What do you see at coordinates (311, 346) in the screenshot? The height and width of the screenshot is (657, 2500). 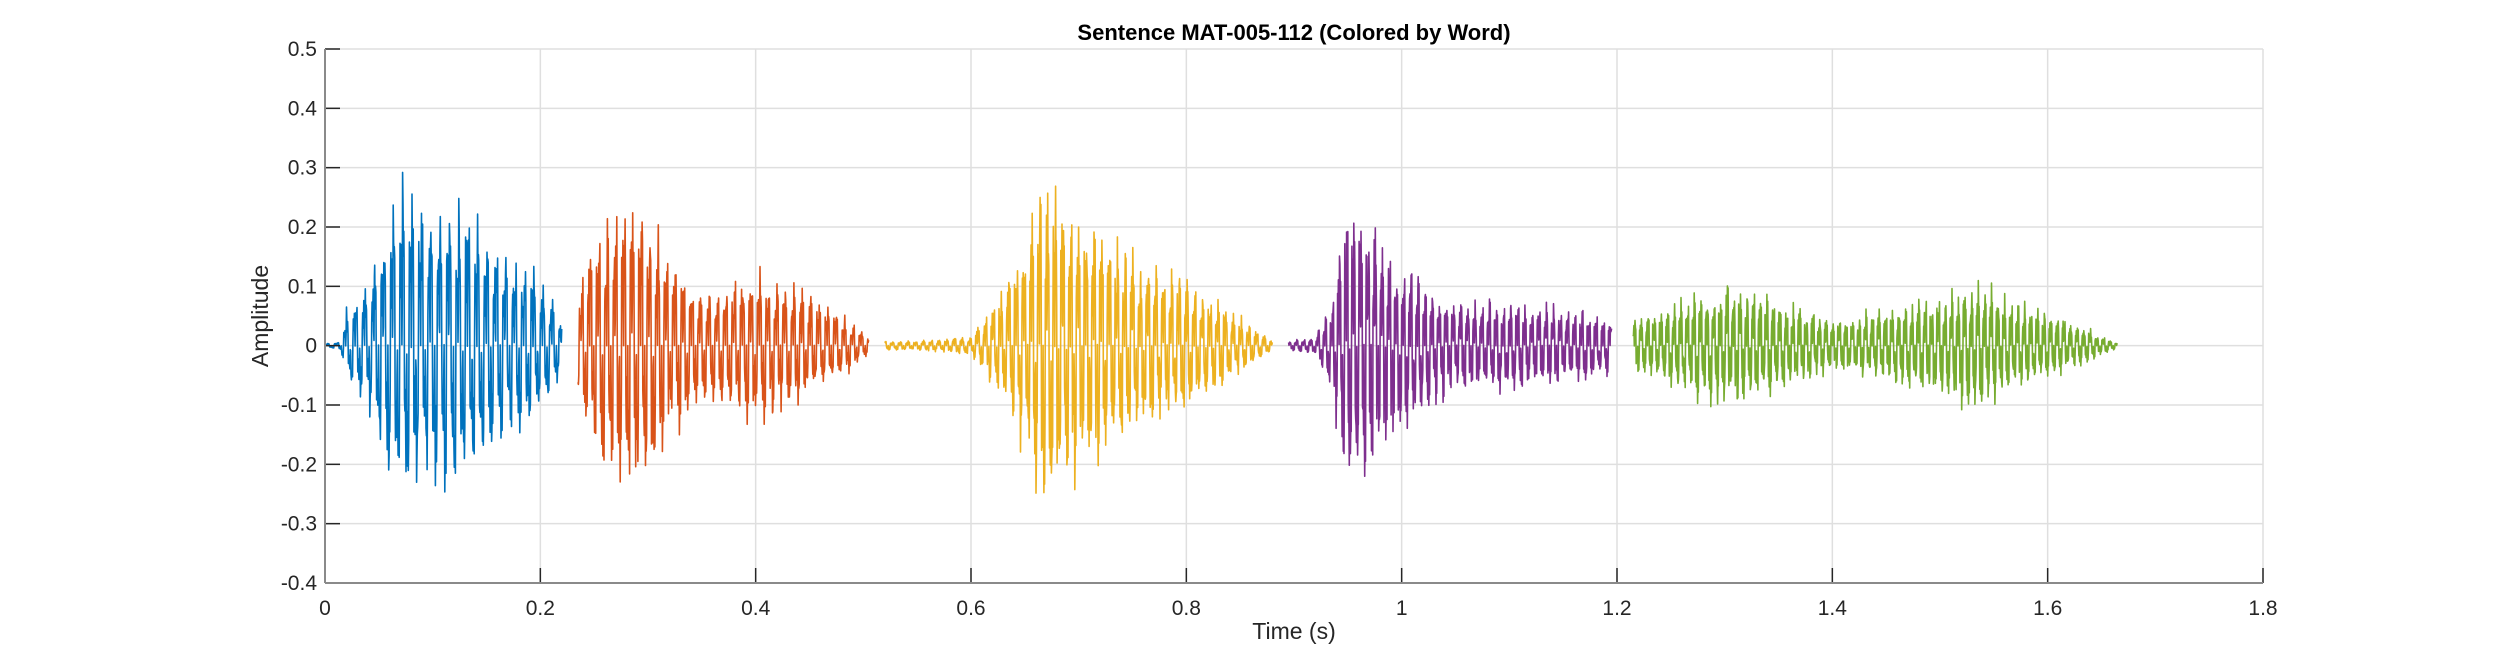 I see `y-tick-label: 0` at bounding box center [311, 346].